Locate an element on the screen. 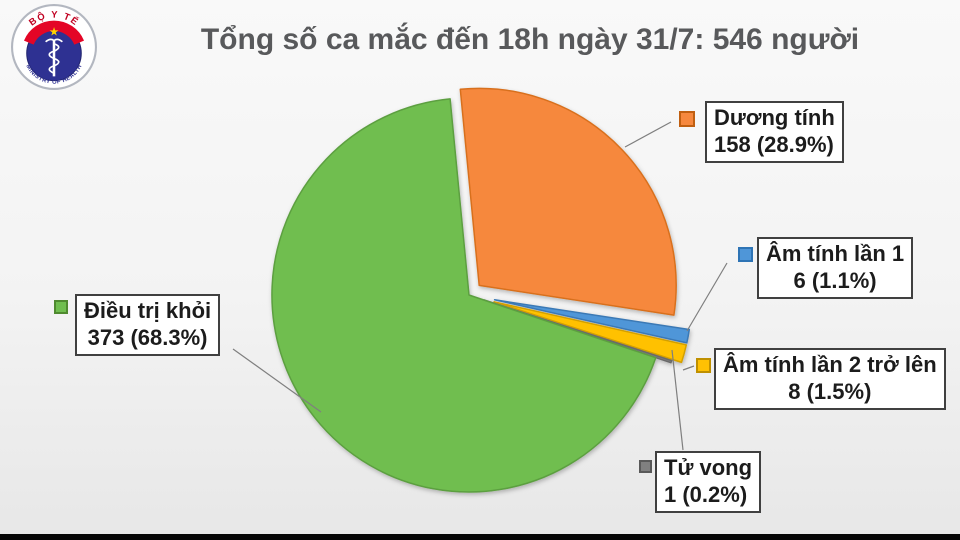  callout-tu-vong: Tử vong 1 (0.2%) is located at coordinates (708, 482).